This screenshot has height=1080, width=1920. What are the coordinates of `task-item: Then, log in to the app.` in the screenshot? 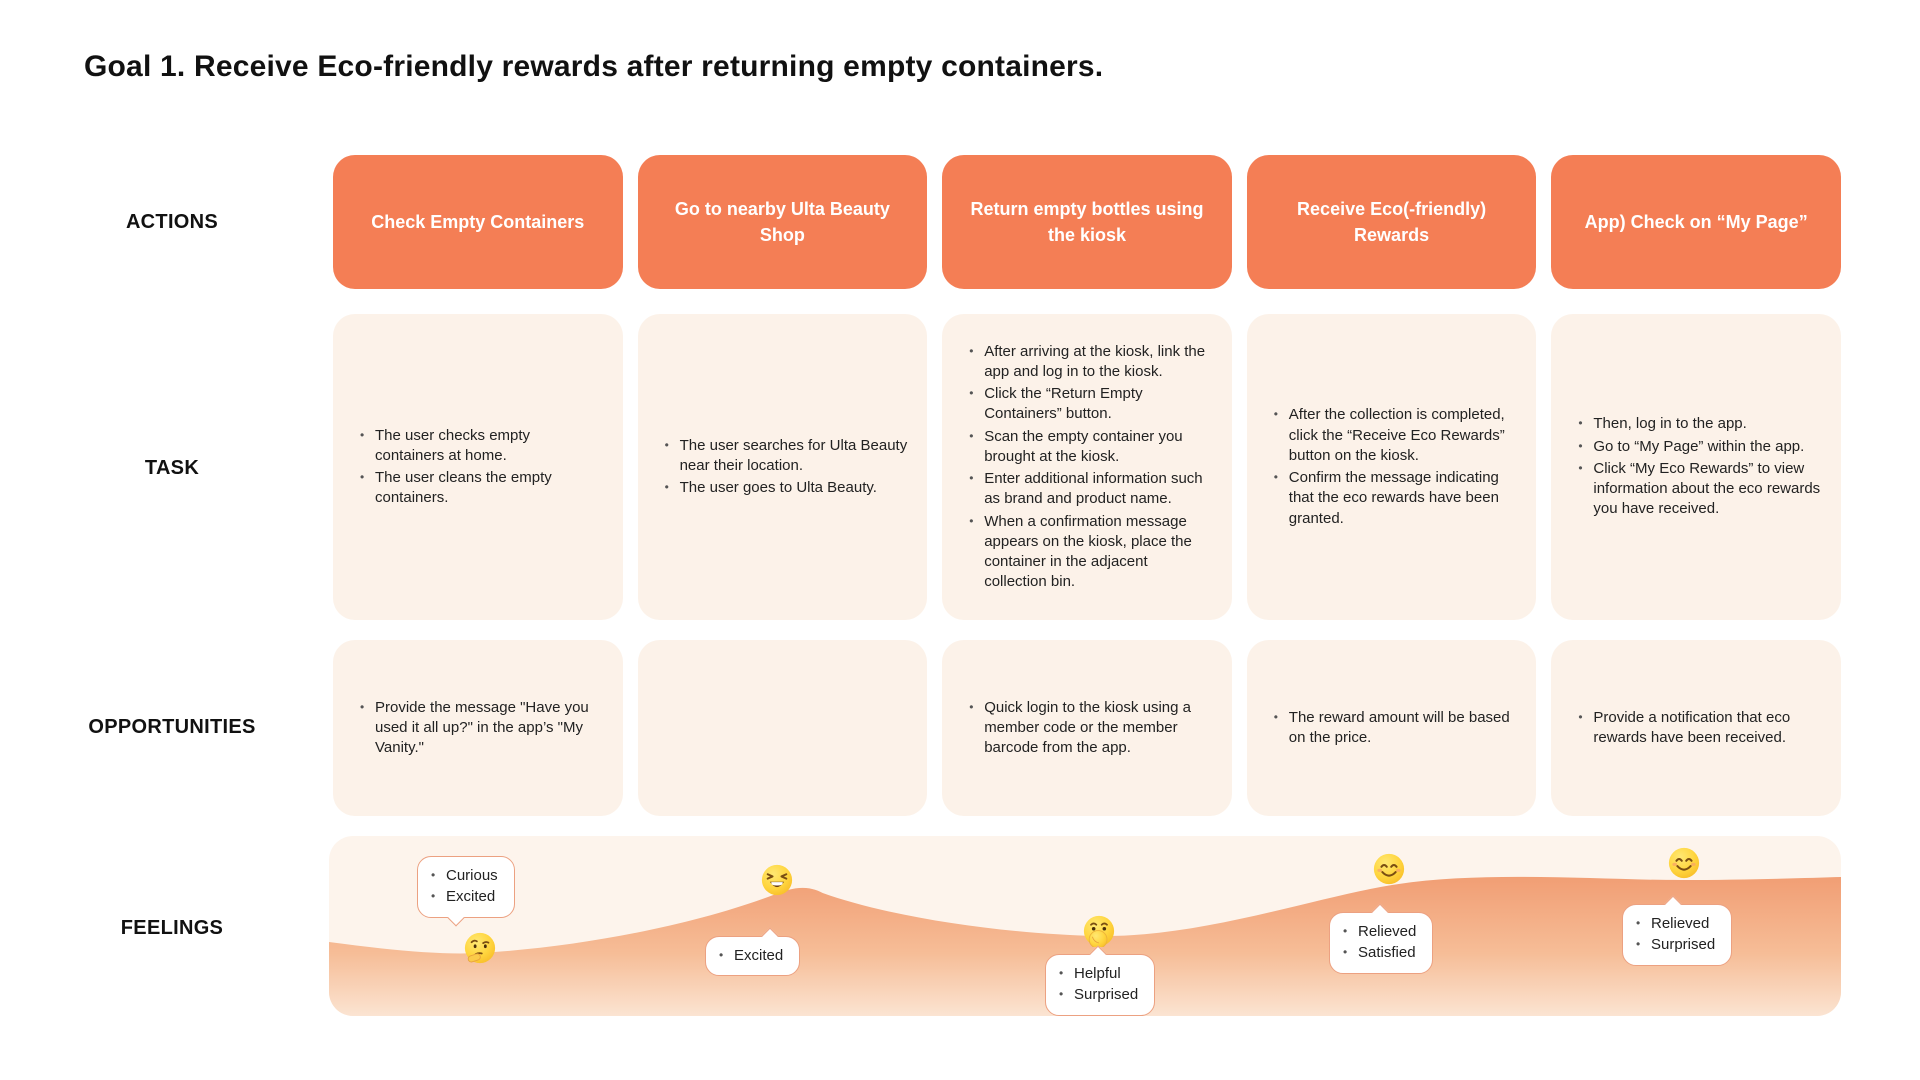 It's located at (1699, 424).